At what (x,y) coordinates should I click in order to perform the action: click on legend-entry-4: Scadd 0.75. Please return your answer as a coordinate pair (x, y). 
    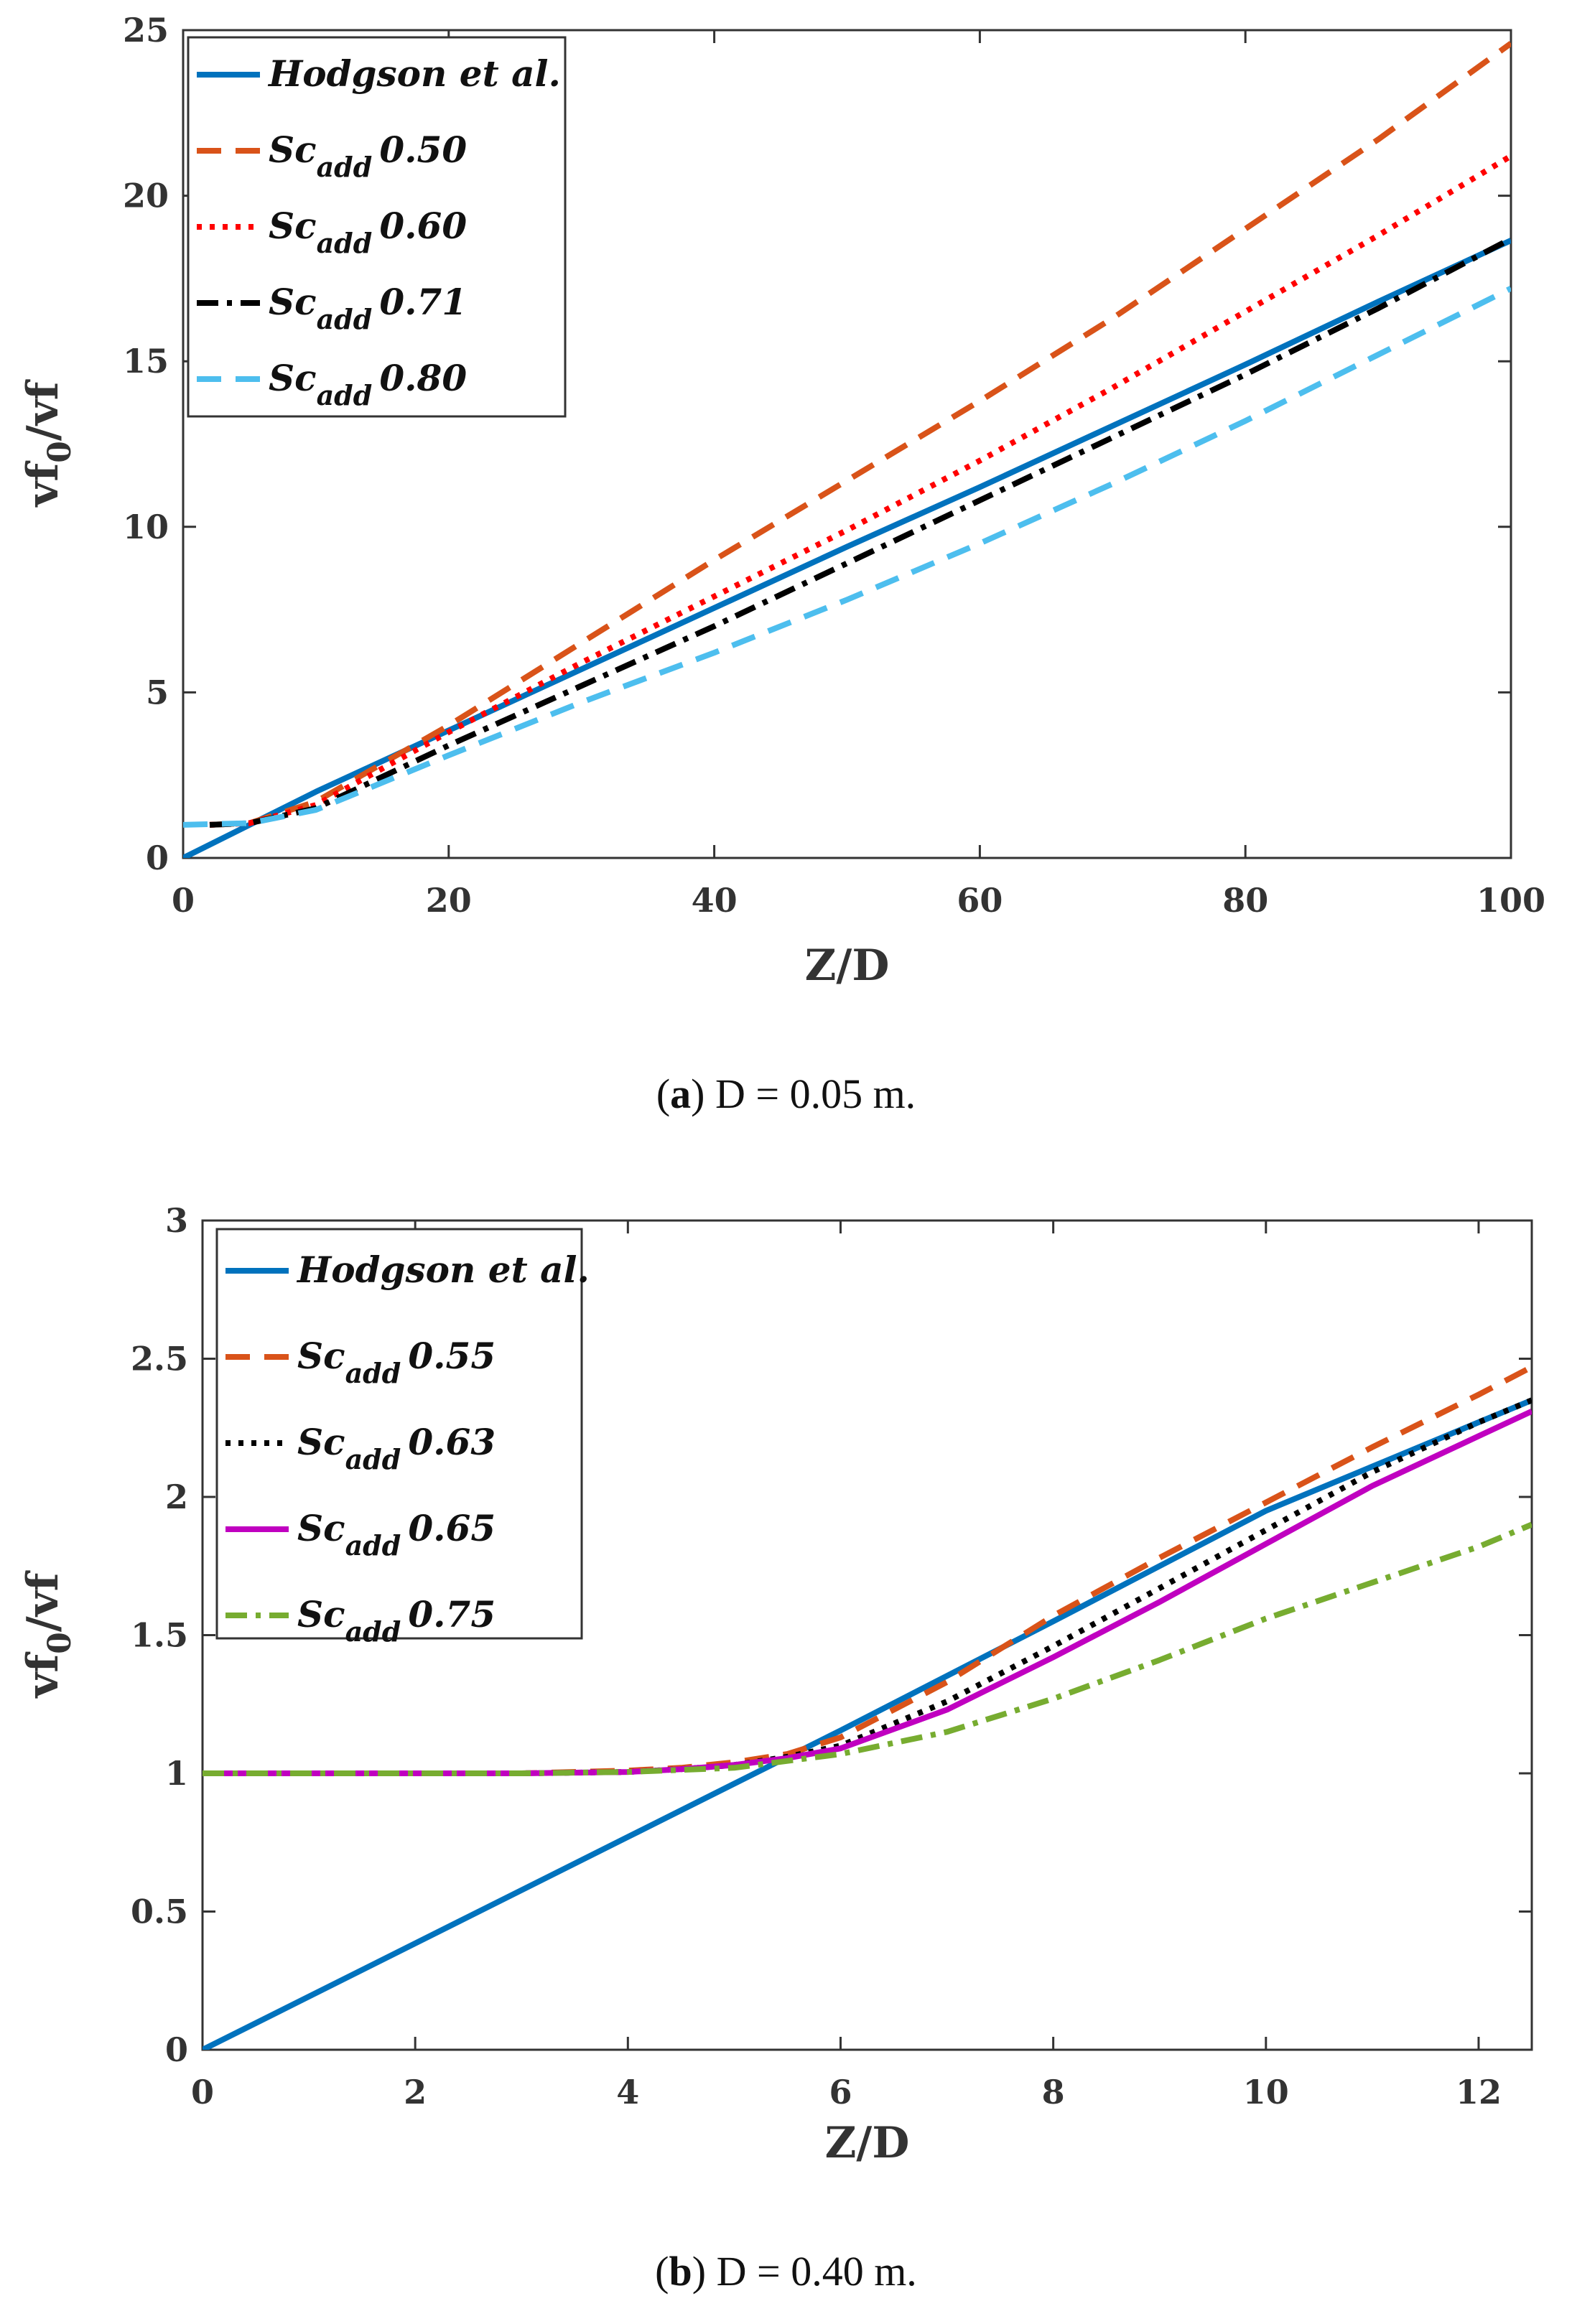
    Looking at the image, I should click on (396, 1620).